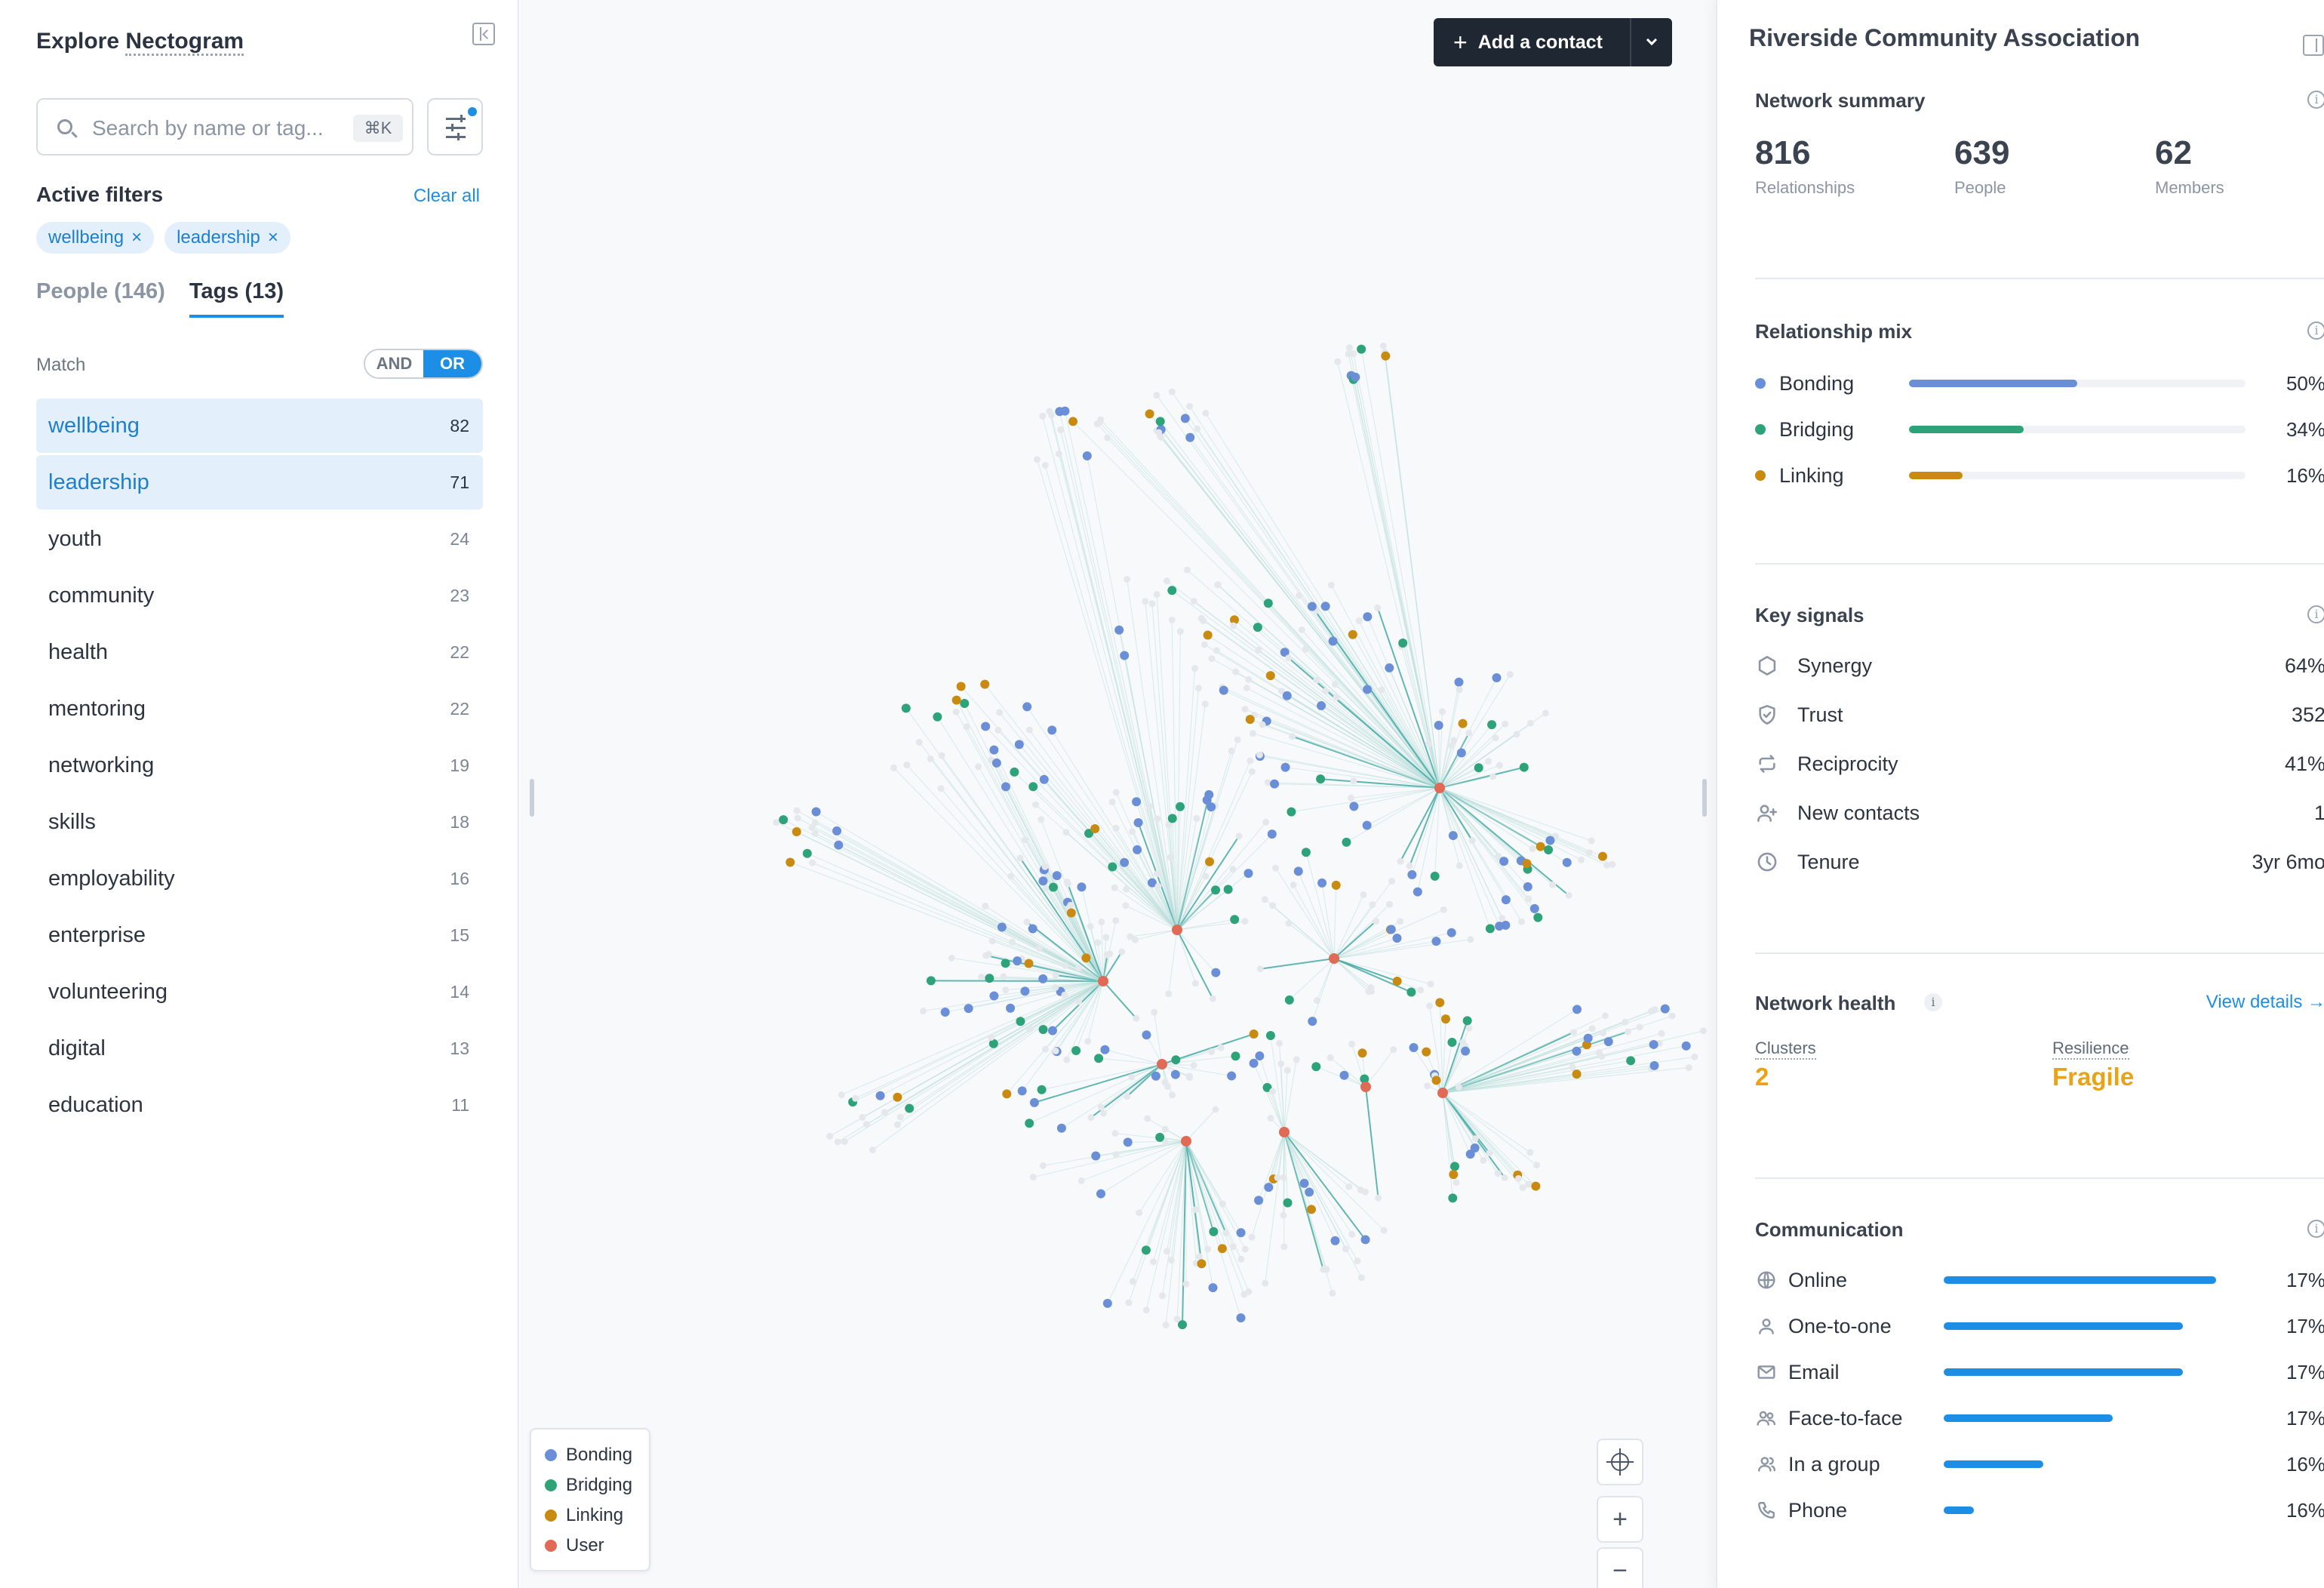  Describe the element at coordinates (1651, 42) in the screenshot. I see `add-contact-dropdown` at that location.